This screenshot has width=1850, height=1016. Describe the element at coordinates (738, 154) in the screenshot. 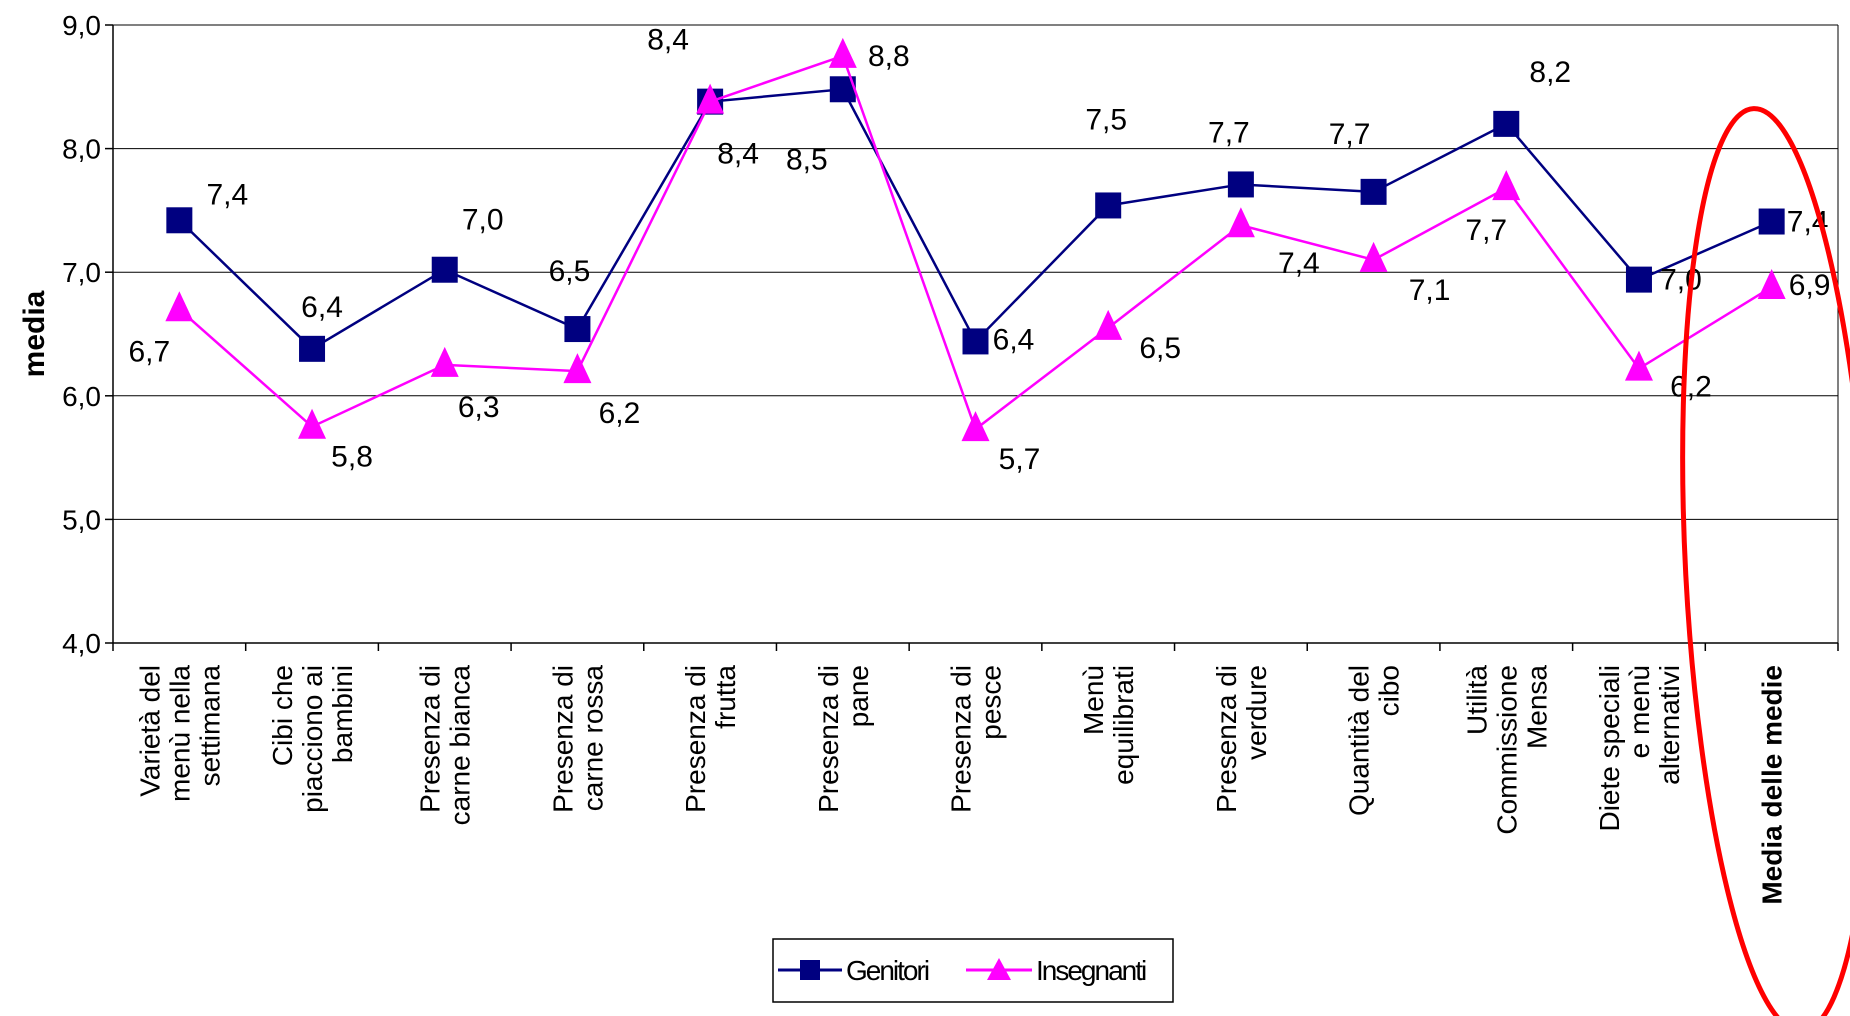

I see `data-label-insegnanti: 8,4` at that location.